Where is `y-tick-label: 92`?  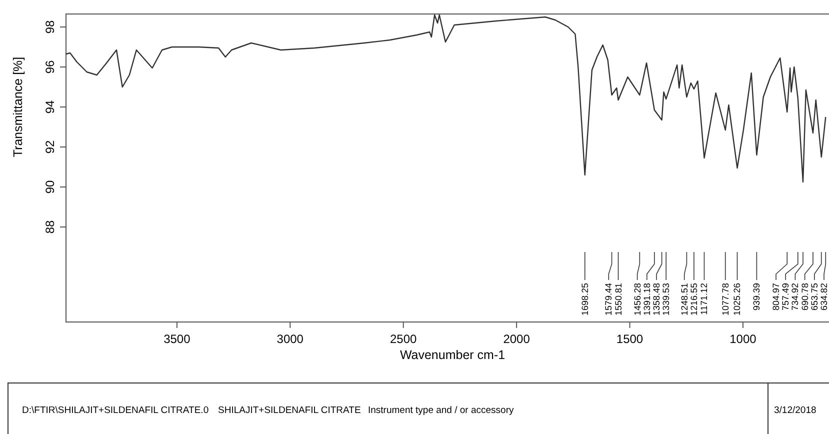 y-tick-label: 92 is located at coordinates (50, 147).